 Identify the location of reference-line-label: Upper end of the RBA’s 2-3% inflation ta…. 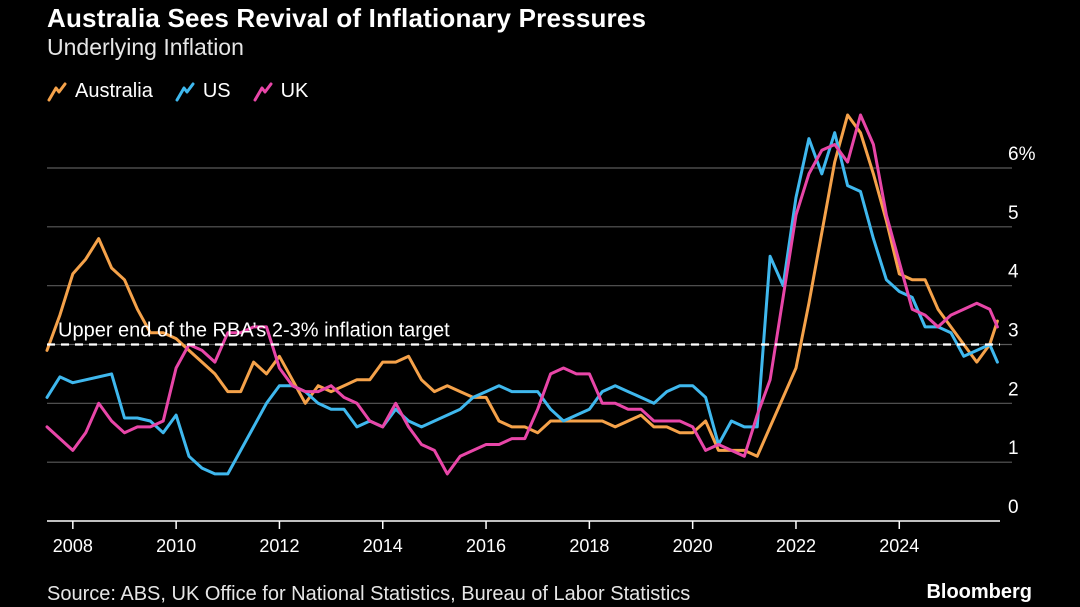
(254, 331).